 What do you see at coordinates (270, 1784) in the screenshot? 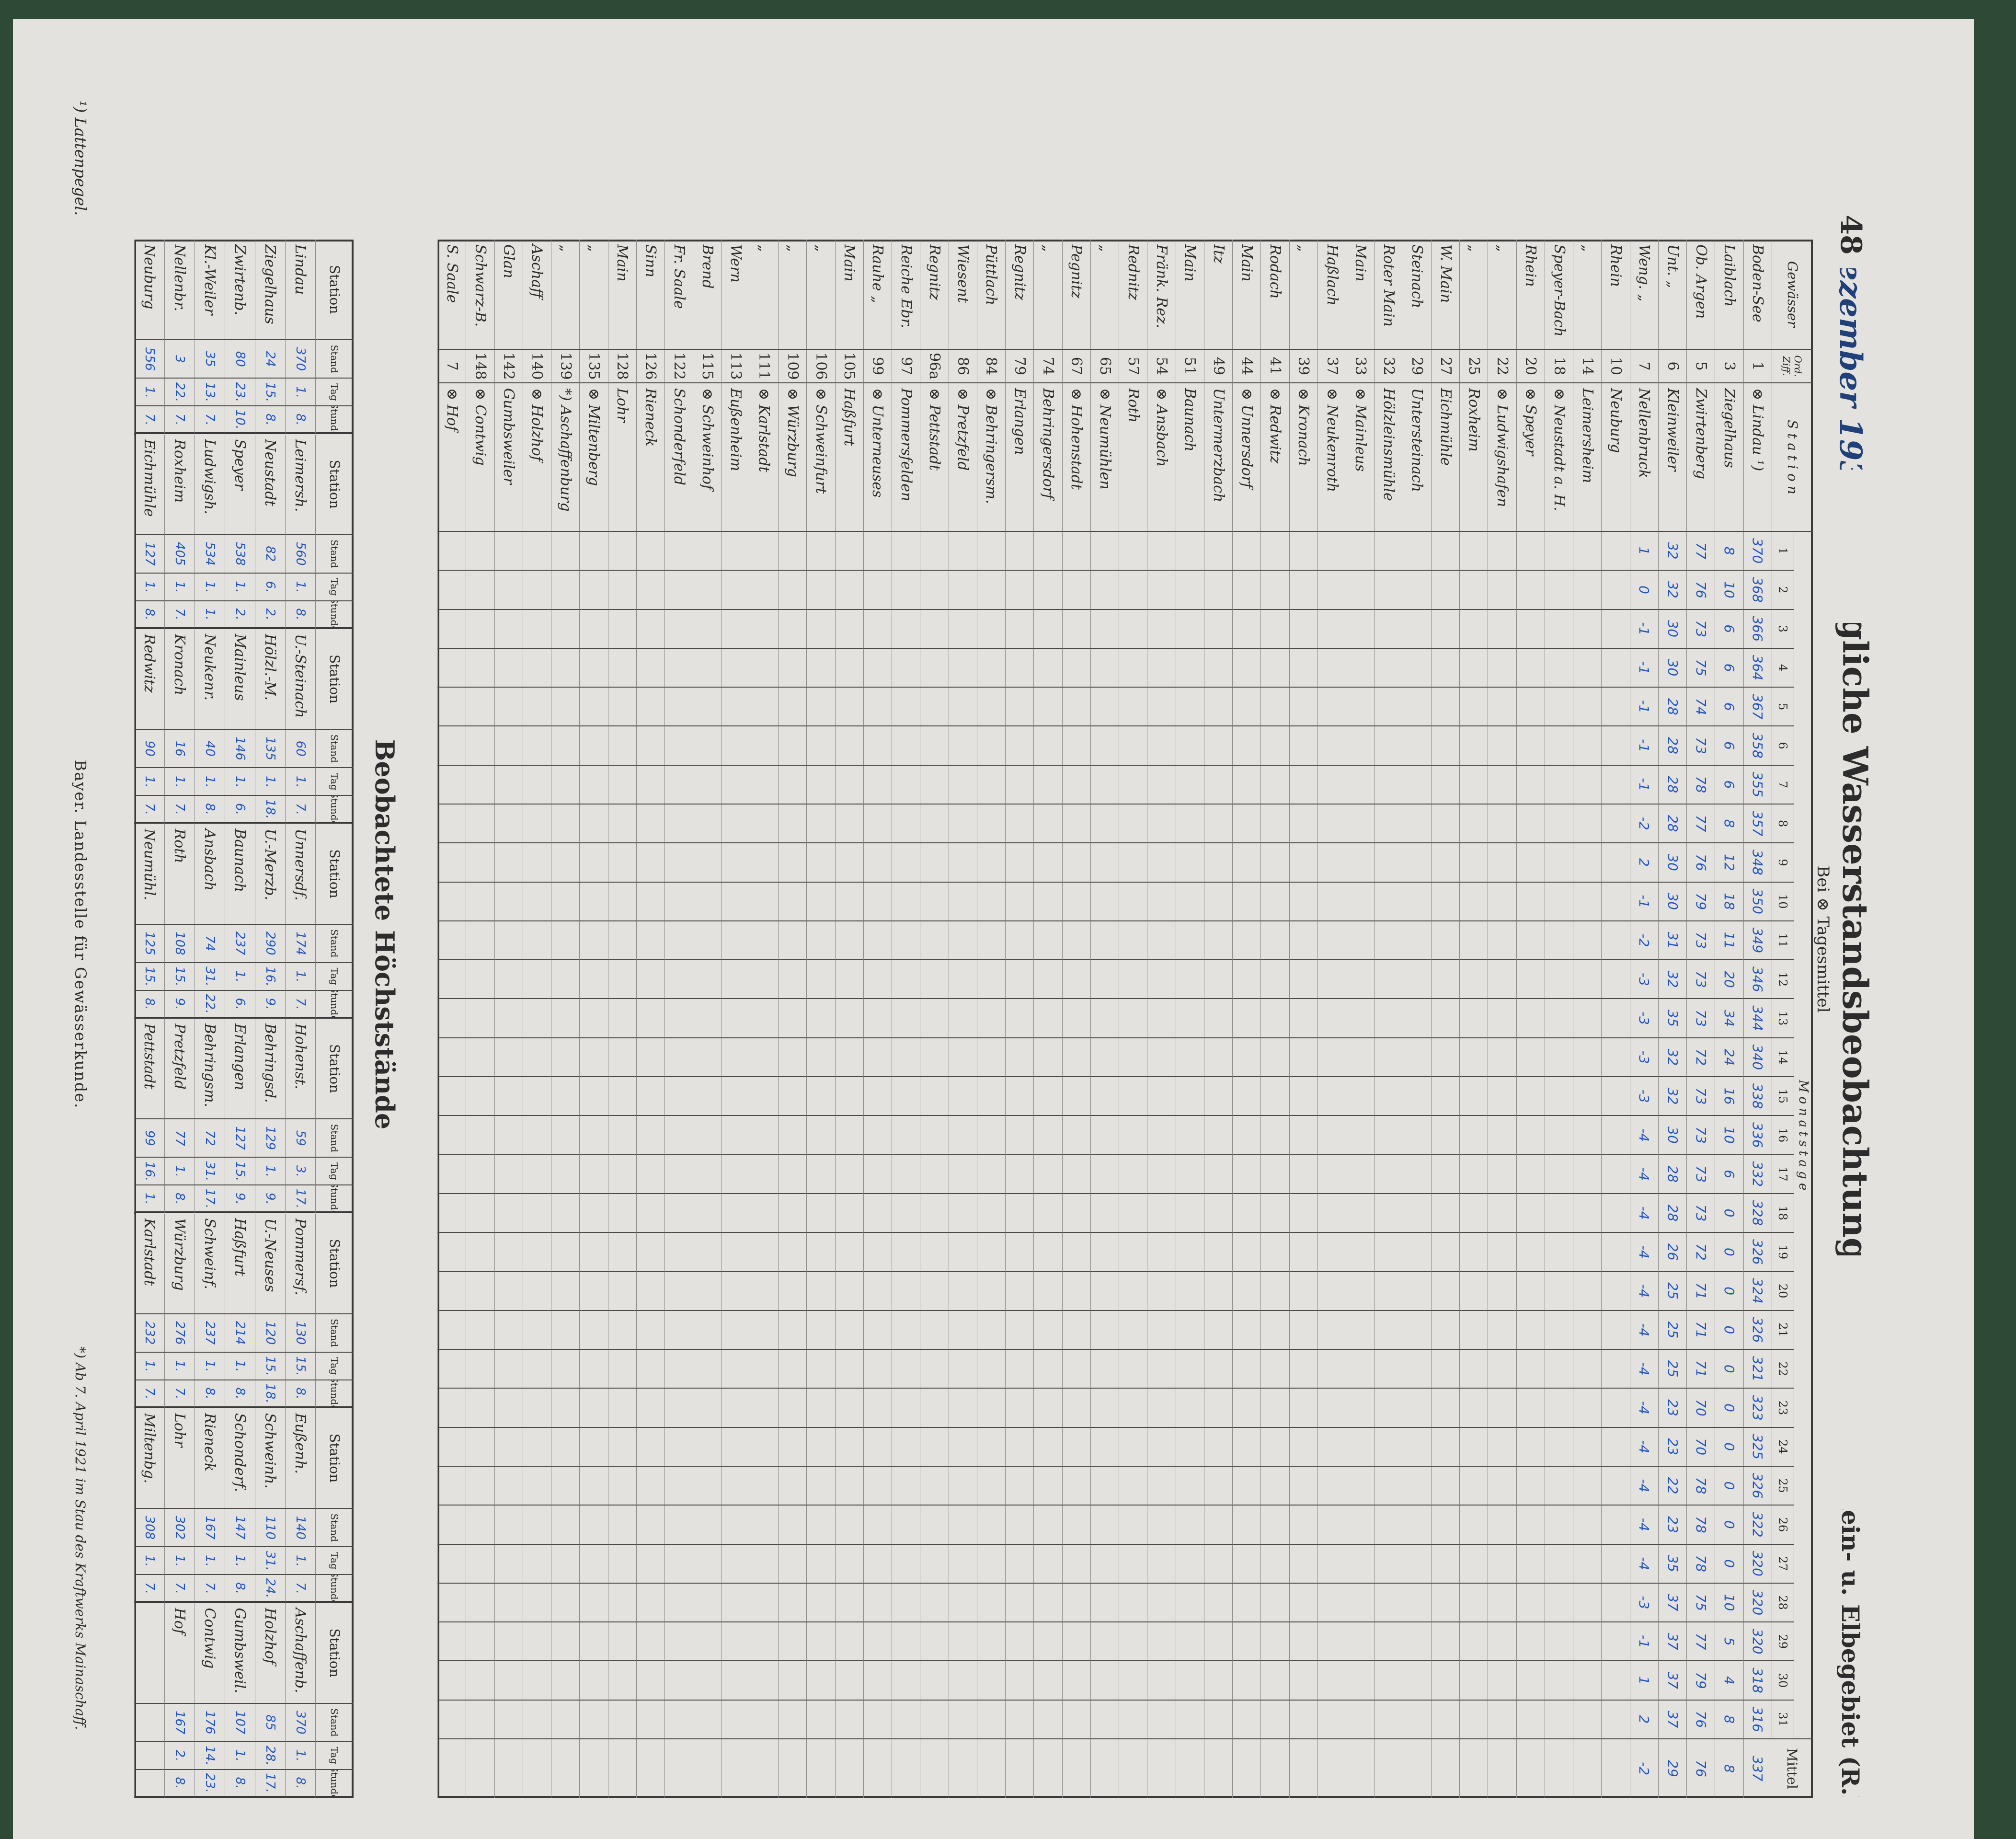
I see `maxima-value: 17.` at bounding box center [270, 1784].